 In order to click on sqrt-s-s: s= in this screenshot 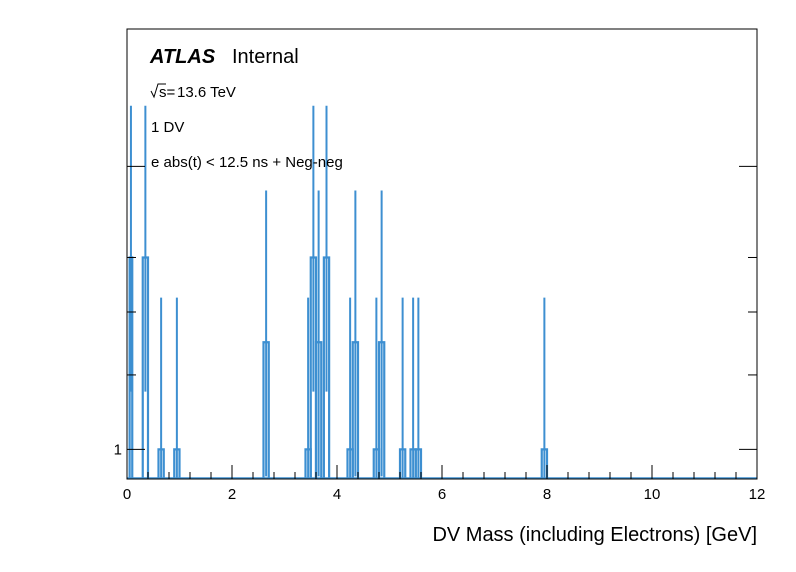, I will do `click(167, 92)`.